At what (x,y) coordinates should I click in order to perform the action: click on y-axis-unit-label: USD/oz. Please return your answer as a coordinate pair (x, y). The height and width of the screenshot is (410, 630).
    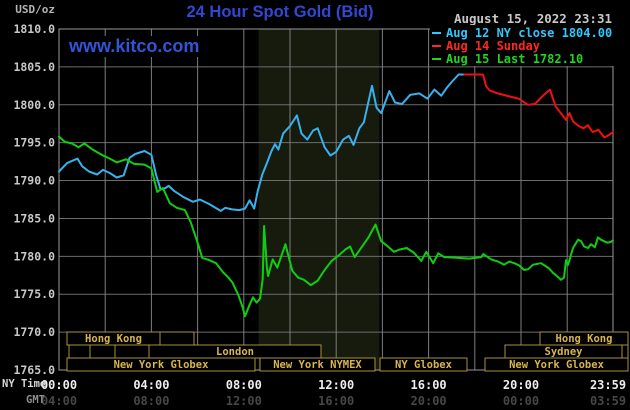
    Looking at the image, I should click on (35, 9).